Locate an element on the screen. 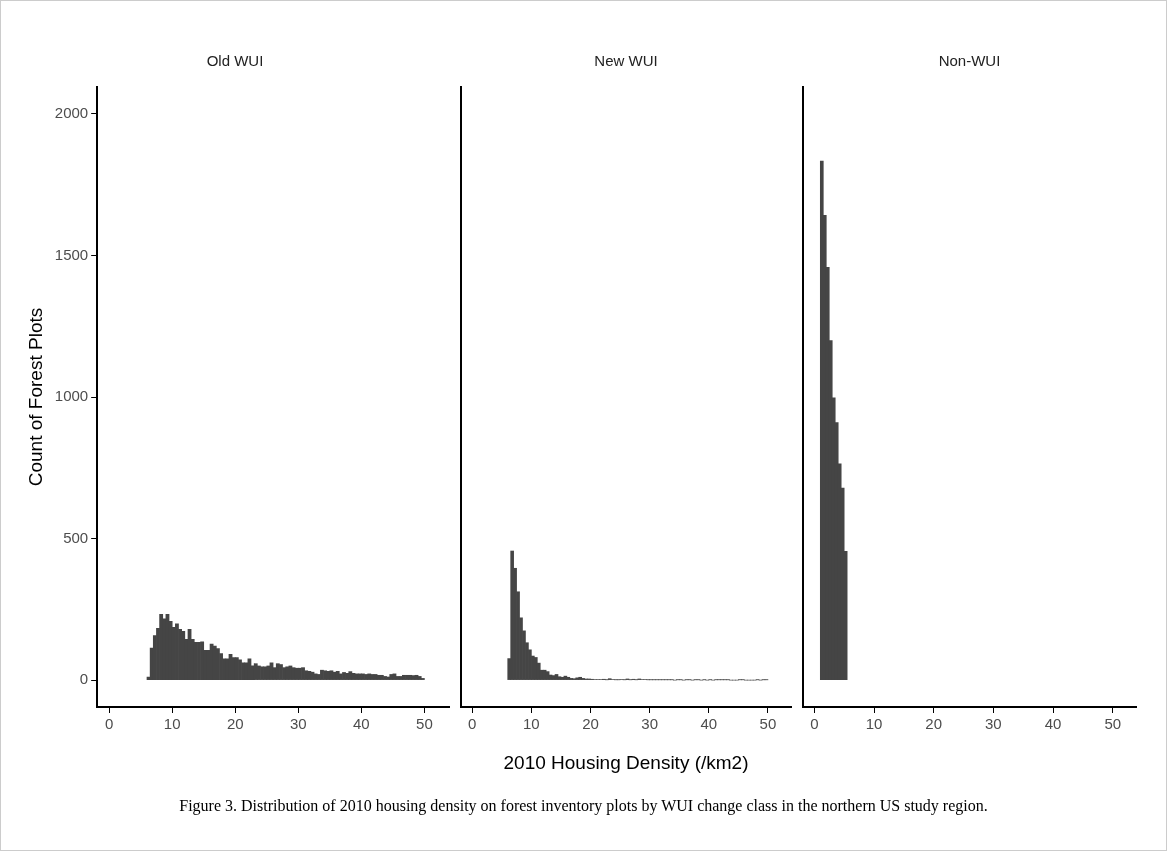  chart-title: Old WUI is located at coordinates (235, 61).